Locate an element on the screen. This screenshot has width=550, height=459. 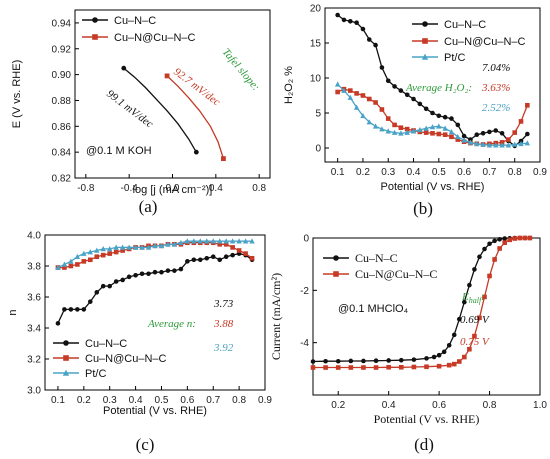
chart-1-y-tick-label: 5 is located at coordinates (318, 114).